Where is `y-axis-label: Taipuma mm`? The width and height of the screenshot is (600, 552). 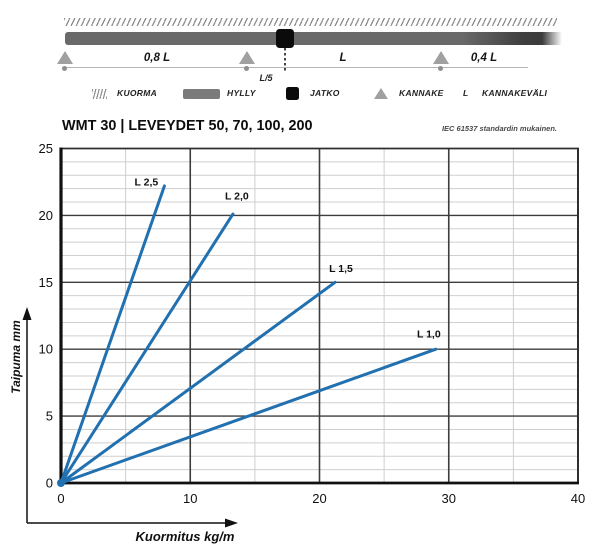 y-axis-label: Taipuma mm is located at coordinates (16, 357).